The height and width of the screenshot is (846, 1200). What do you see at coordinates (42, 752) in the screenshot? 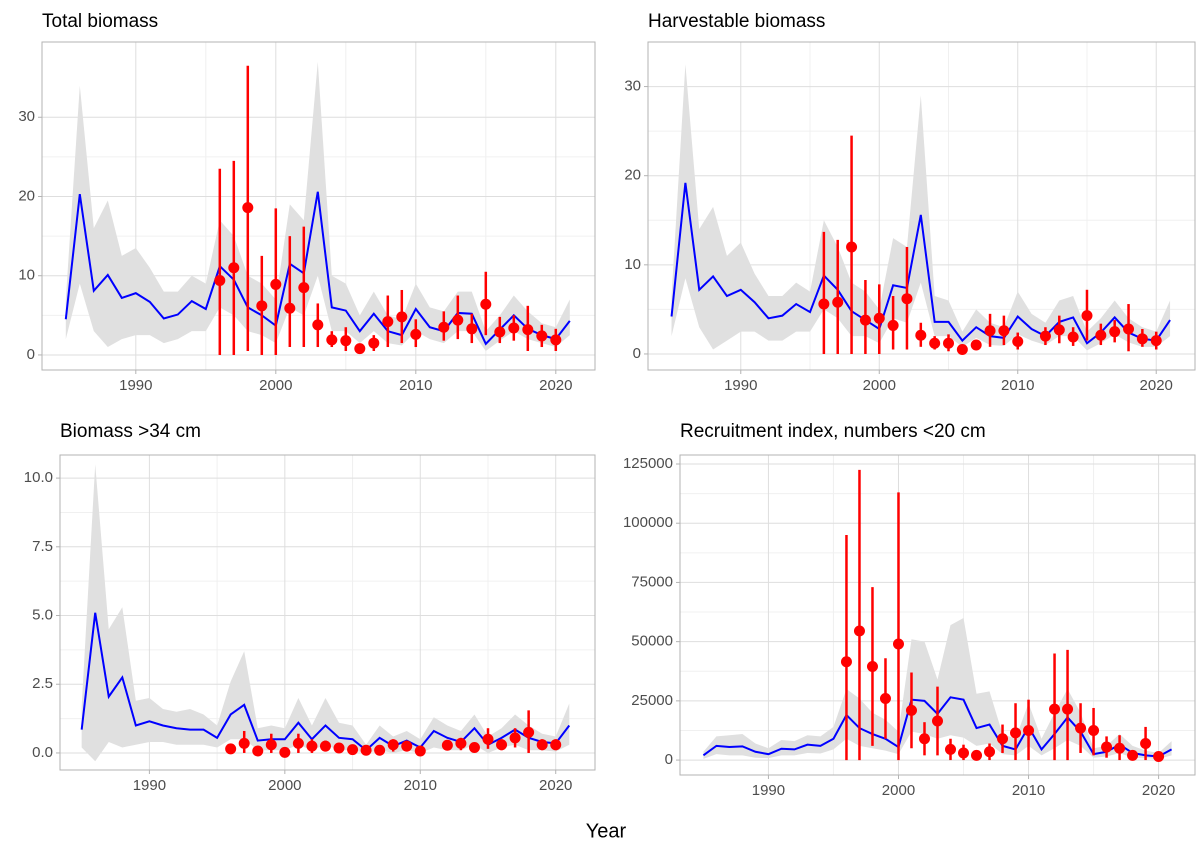
I see `y-tick-label: 0.0` at bounding box center [42, 752].